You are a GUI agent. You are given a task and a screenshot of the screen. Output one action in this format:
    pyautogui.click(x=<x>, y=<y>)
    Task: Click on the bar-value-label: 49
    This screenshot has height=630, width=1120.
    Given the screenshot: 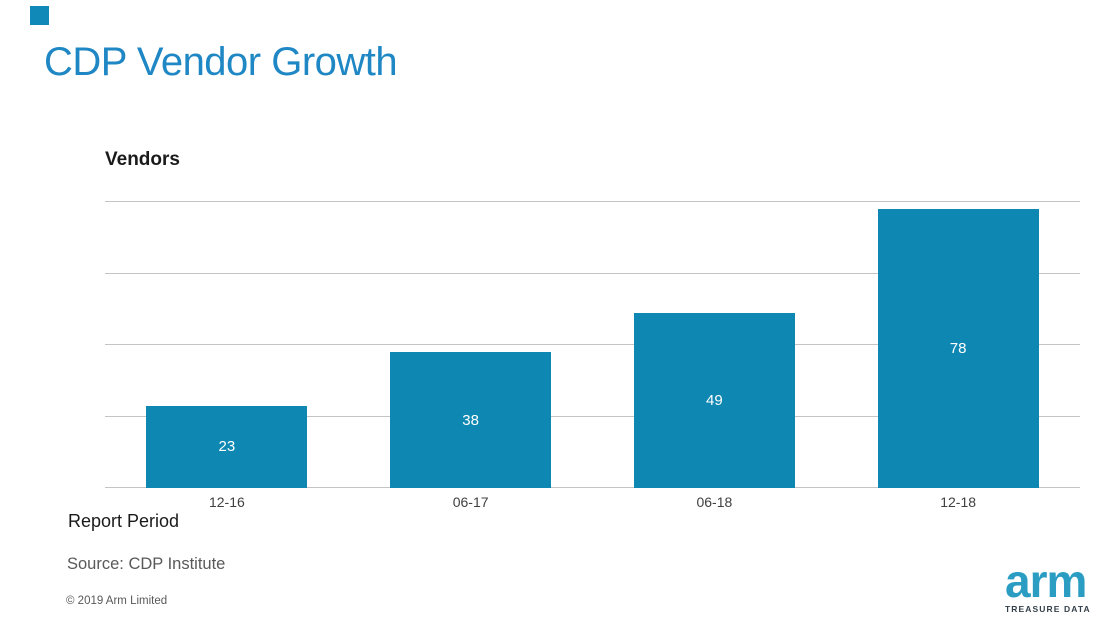 What is the action you would take?
    pyautogui.click(x=714, y=400)
    